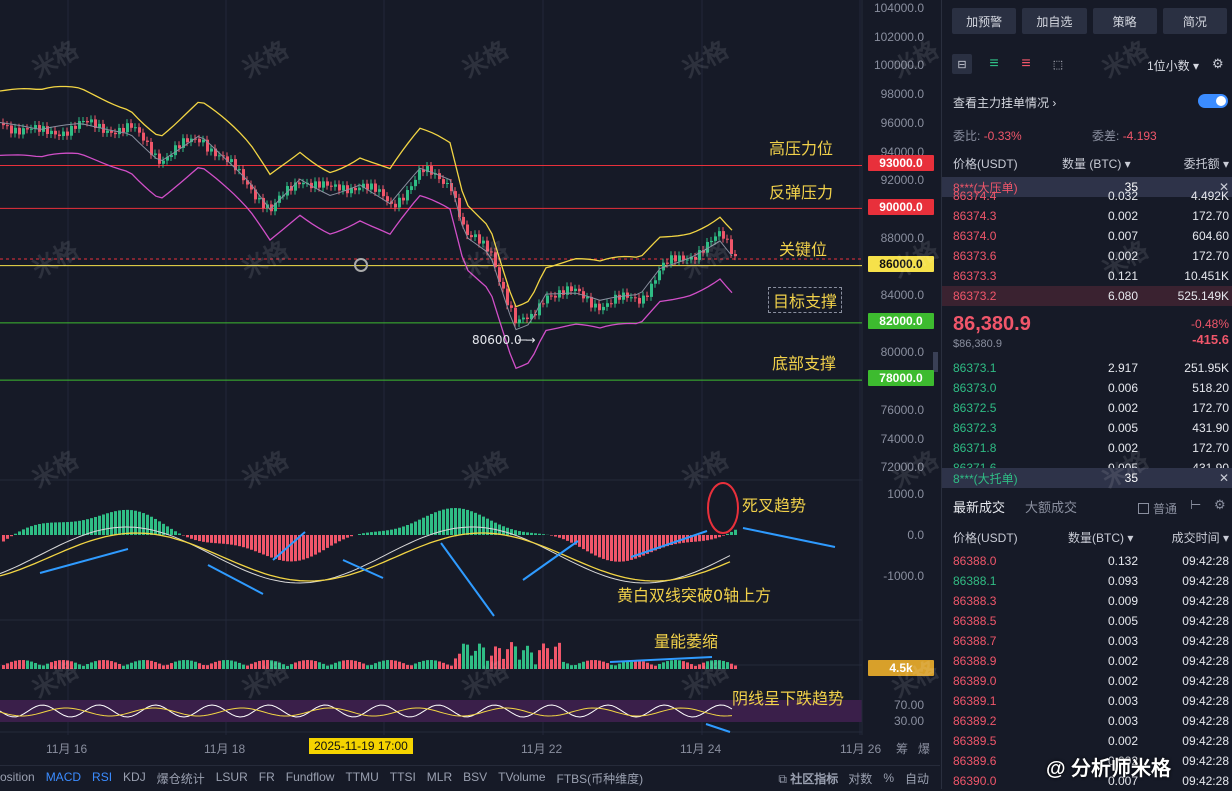 The image size is (1232, 791). I want to click on close-icon: ✕, so click(1224, 478).